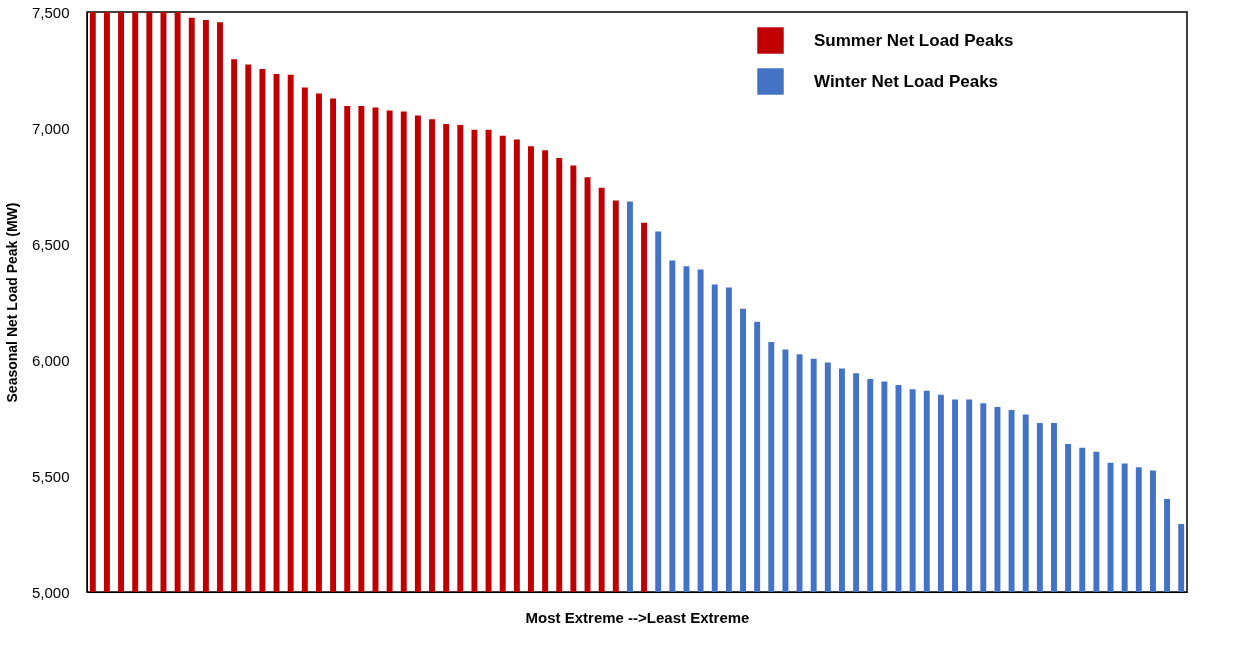  Describe the element at coordinates (50, 244) in the screenshot. I see `y-tick-label: 6,500` at that location.